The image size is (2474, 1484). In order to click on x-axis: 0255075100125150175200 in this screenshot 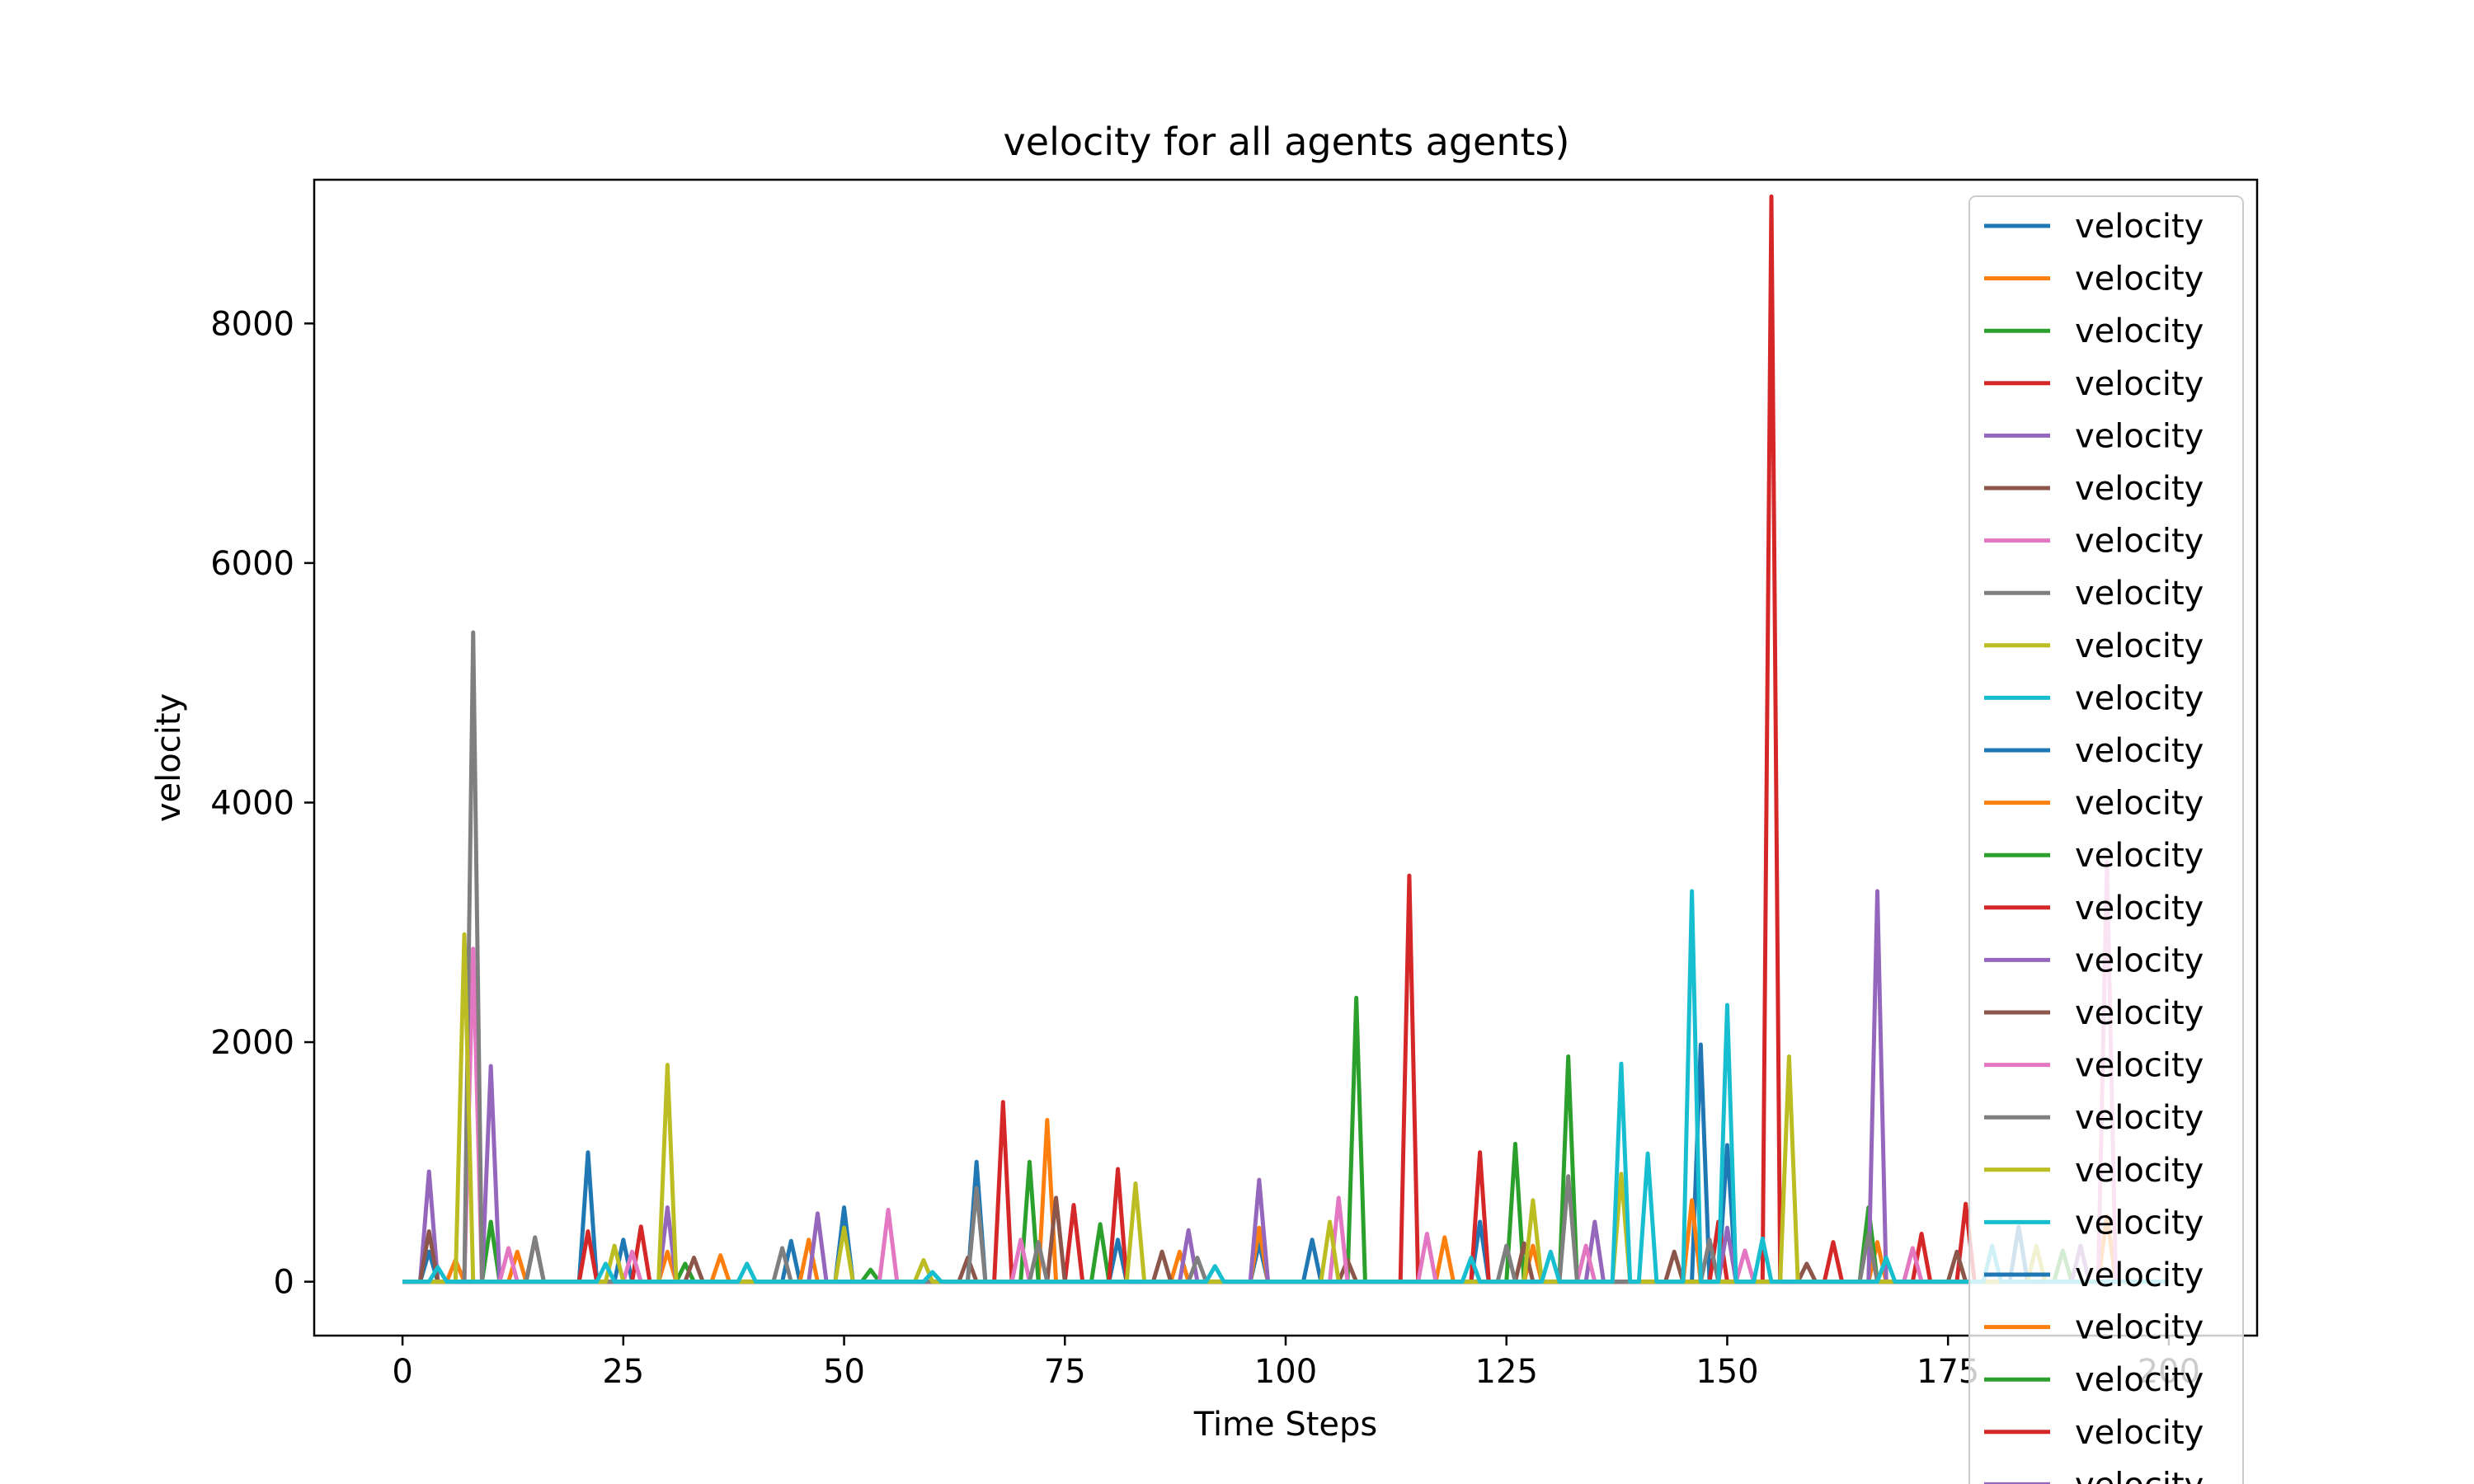, I will do `click(1296, 1363)`.